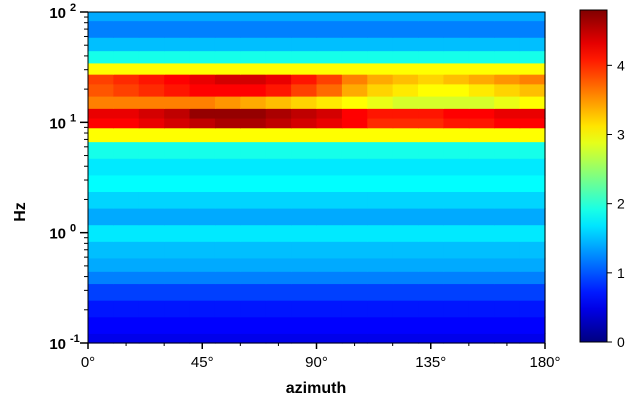  What do you see at coordinates (621, 135) in the screenshot?
I see `colorbar-tick-label: 3` at bounding box center [621, 135].